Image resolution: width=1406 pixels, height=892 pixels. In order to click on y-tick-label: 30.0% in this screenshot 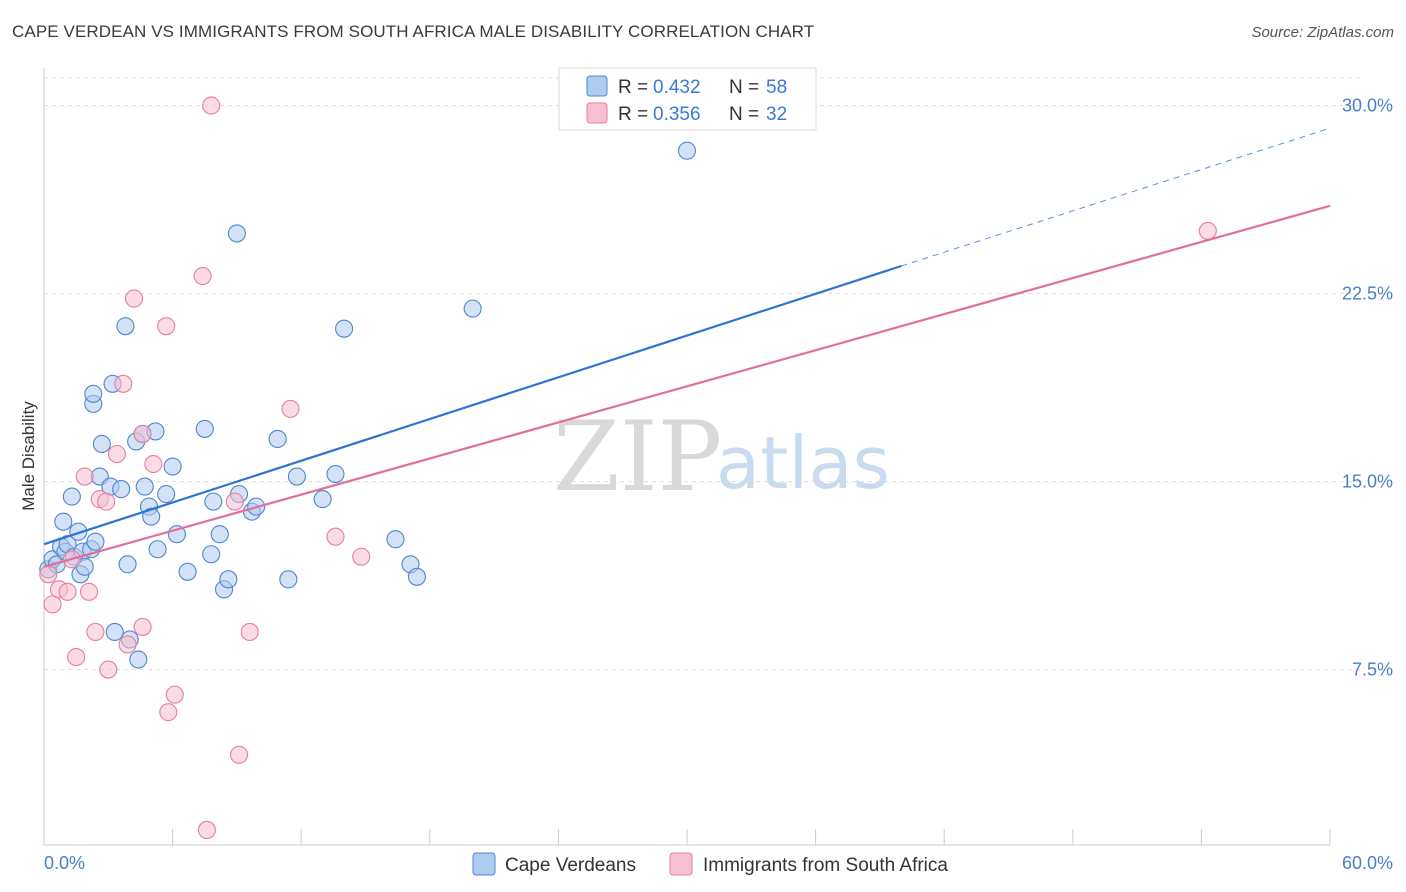, I will do `click(1367, 106)`.